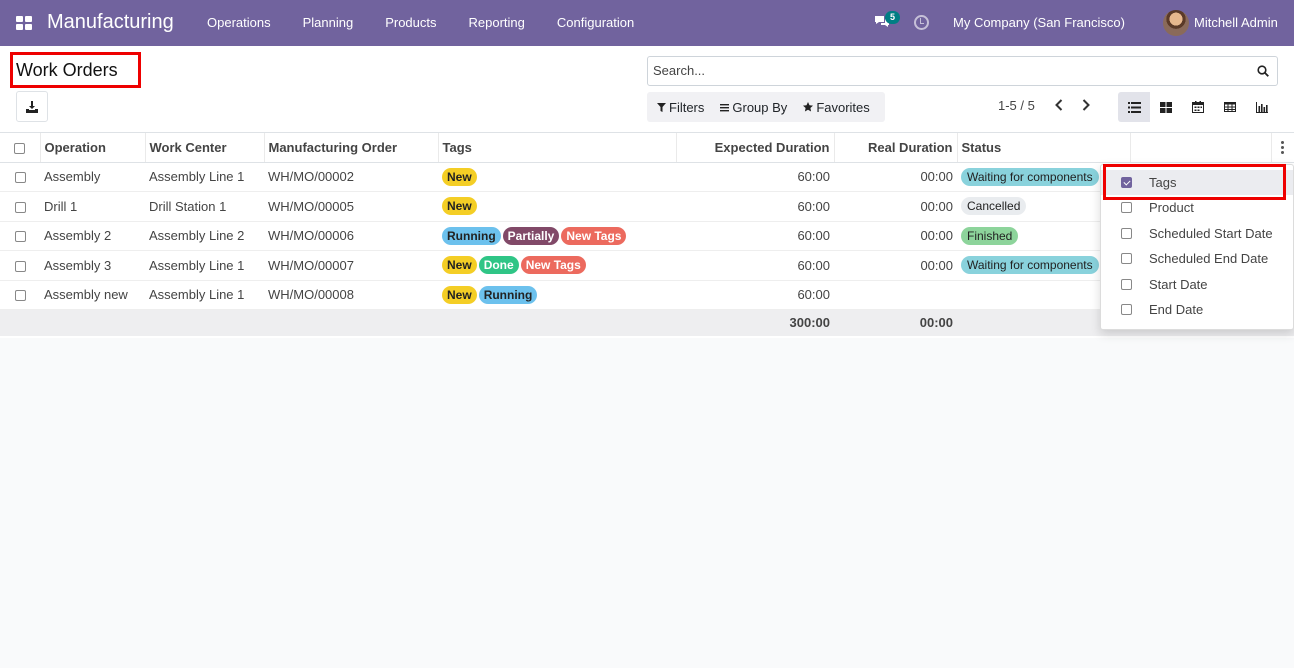 This screenshot has width=1294, height=668. What do you see at coordinates (92, 236) in the screenshot?
I see `operation-cell: Assembly 2` at bounding box center [92, 236].